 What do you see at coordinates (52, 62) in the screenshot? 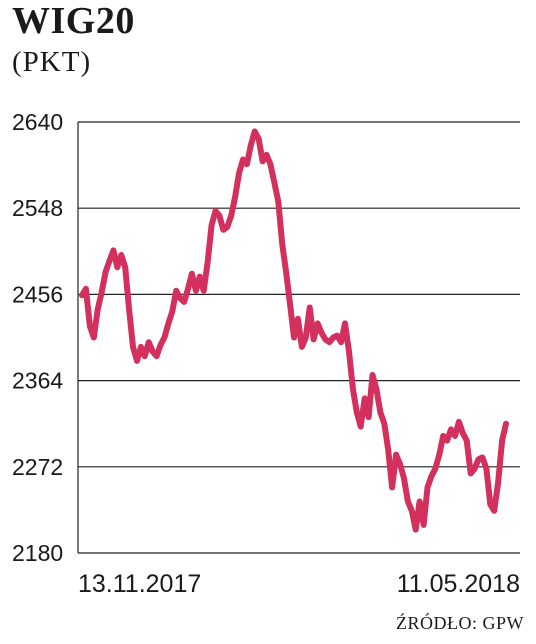
I see `chart-subtitle: (PKT)` at bounding box center [52, 62].